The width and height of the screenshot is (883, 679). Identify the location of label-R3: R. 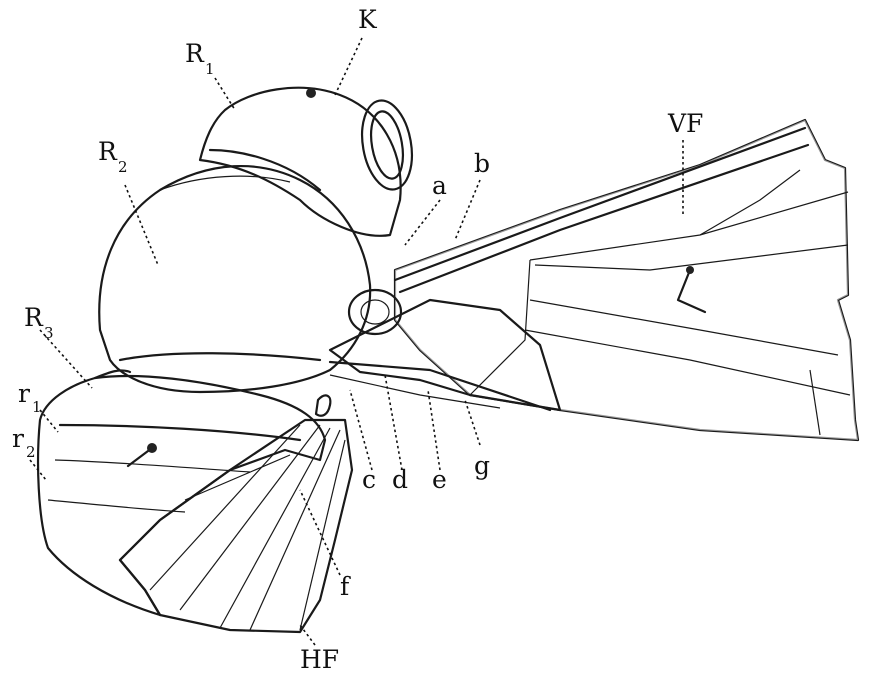
(34, 317).